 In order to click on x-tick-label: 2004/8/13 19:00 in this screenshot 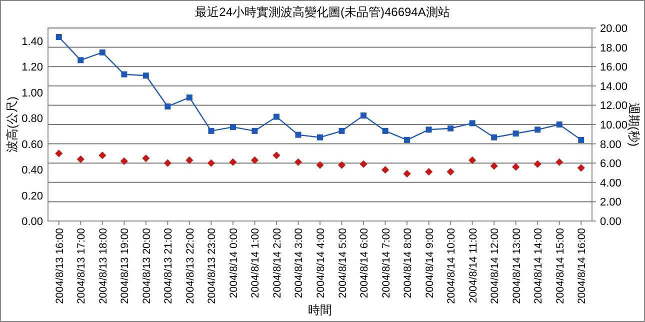, I will do `click(125, 266)`.